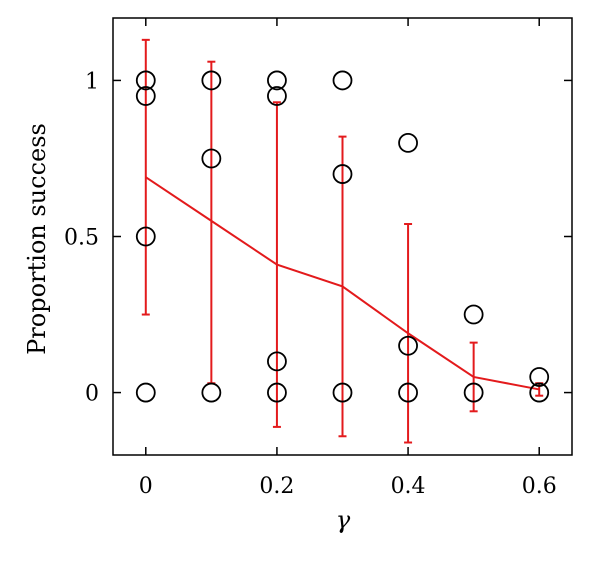 The image size is (600, 568). I want to click on x-tick-label: 0.4, so click(408, 486).